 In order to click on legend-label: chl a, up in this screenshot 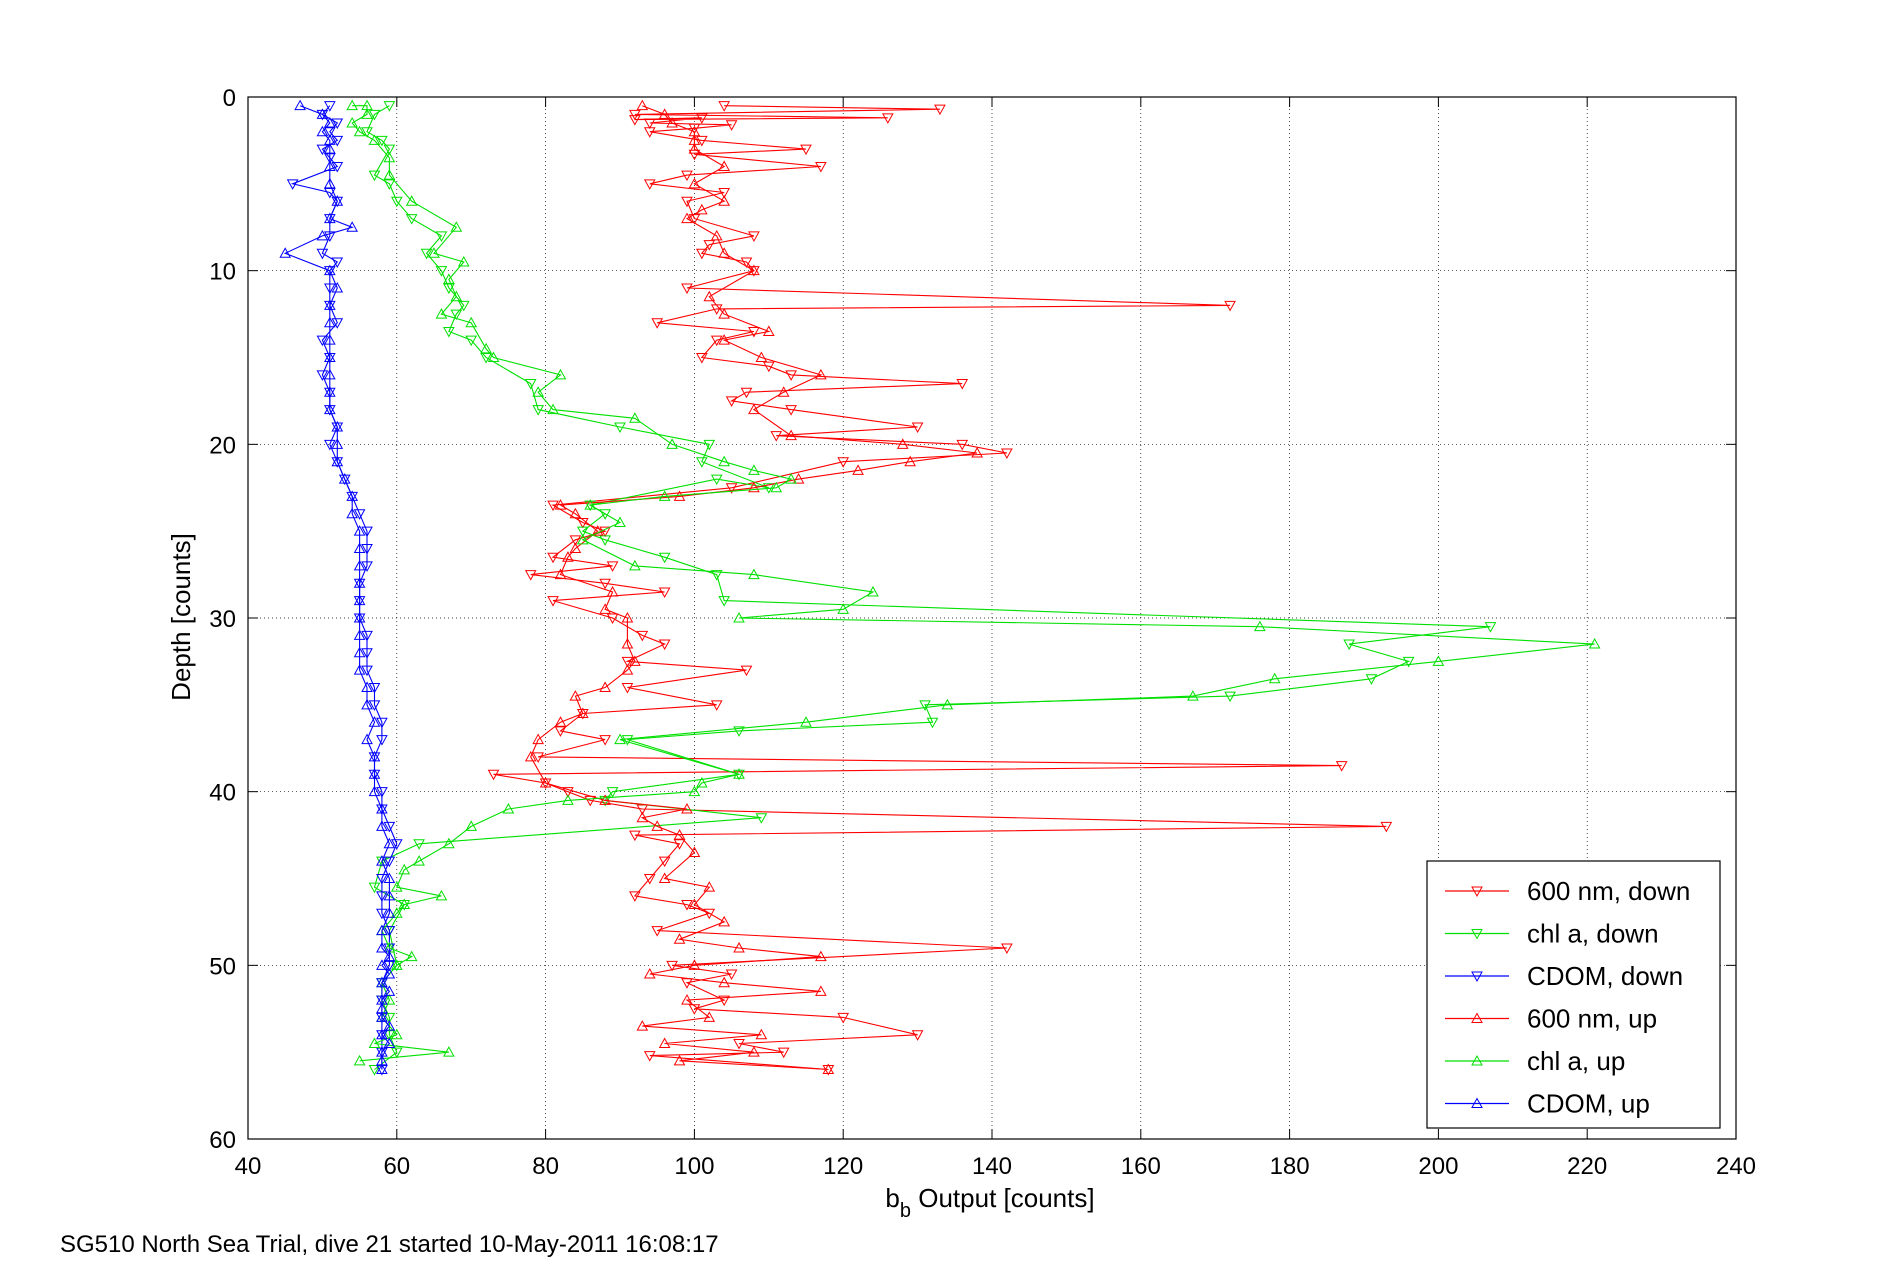, I will do `click(1576, 1061)`.